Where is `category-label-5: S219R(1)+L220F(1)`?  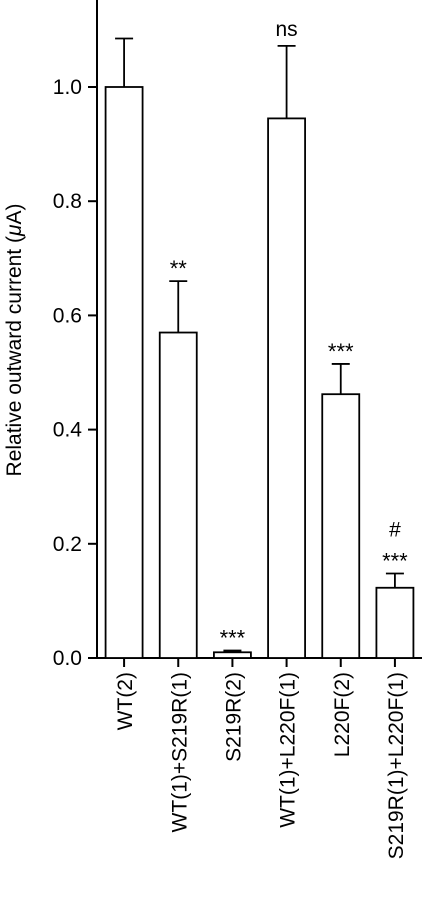 category-label-5: S219R(1)+L220F(1) is located at coordinates (396, 765).